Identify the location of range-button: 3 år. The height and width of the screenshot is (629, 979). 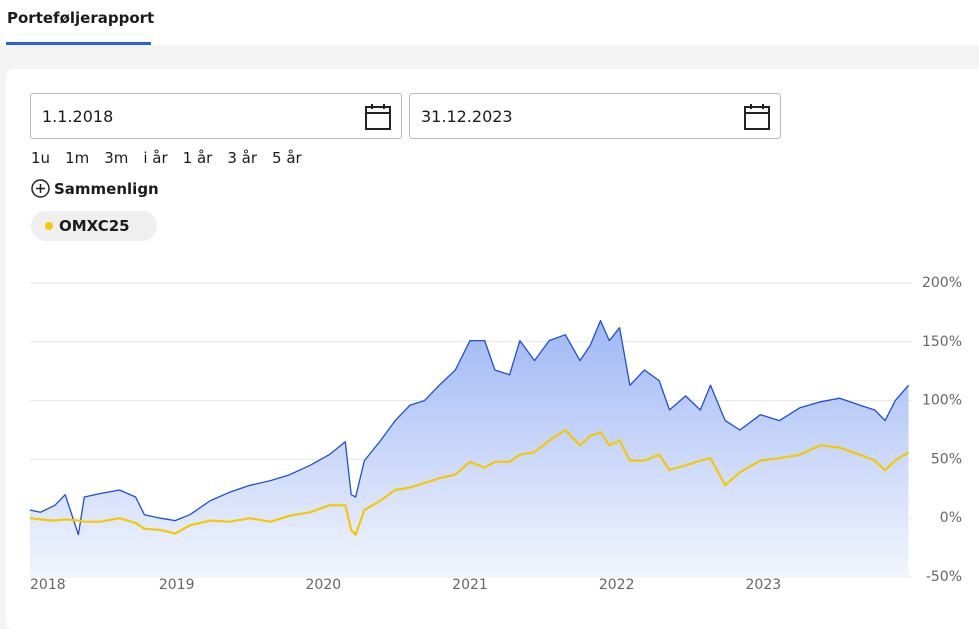
(242, 158).